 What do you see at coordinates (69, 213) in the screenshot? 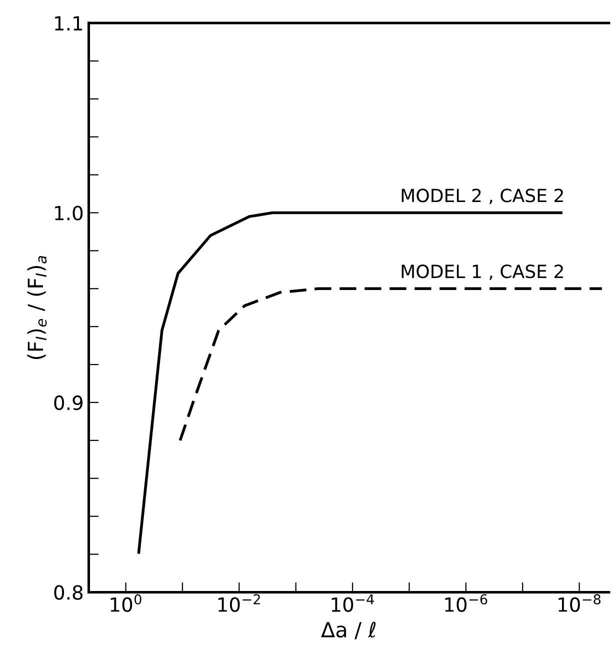
I see `y-tick-label: 1.0` at bounding box center [69, 213].